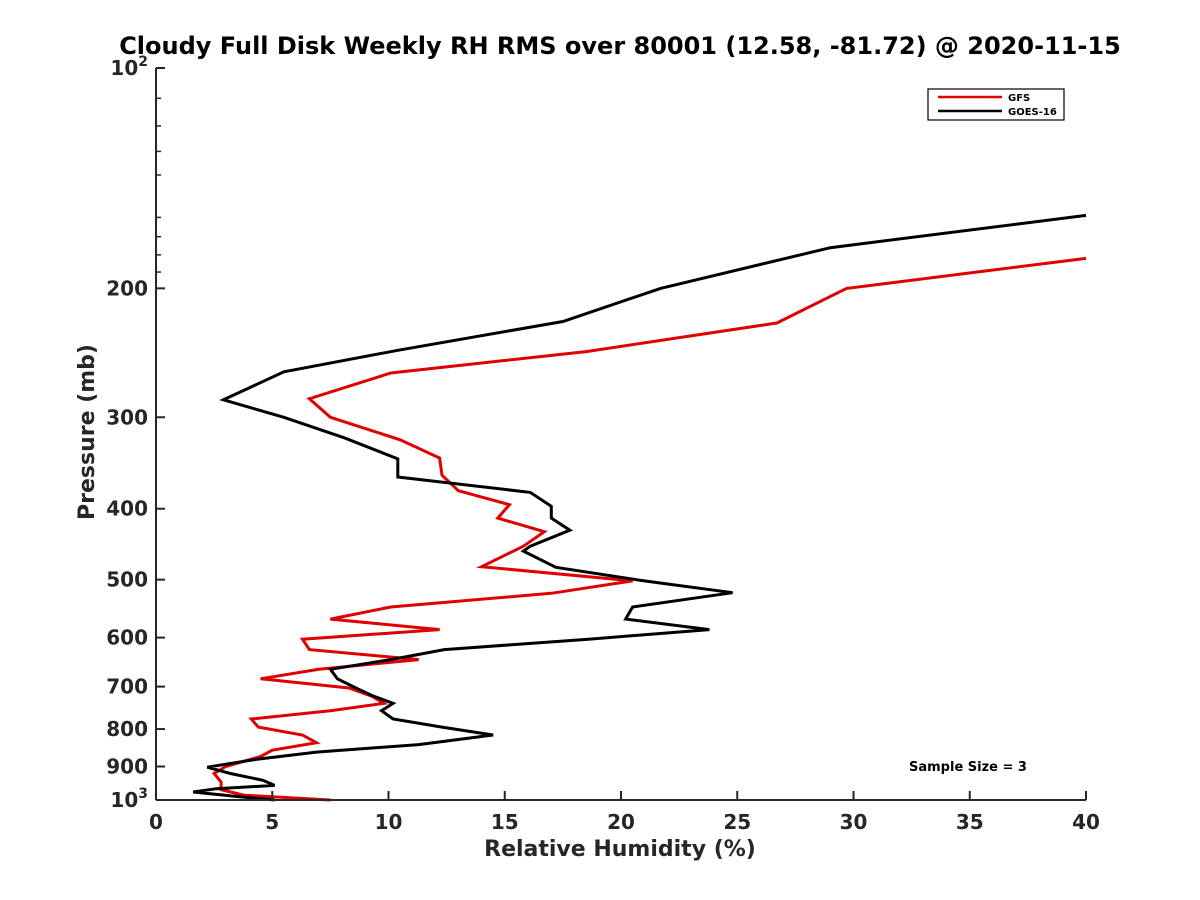 The width and height of the screenshot is (1200, 900). Describe the element at coordinates (127, 417) in the screenshot. I see `y-tick-label: 300` at that location.